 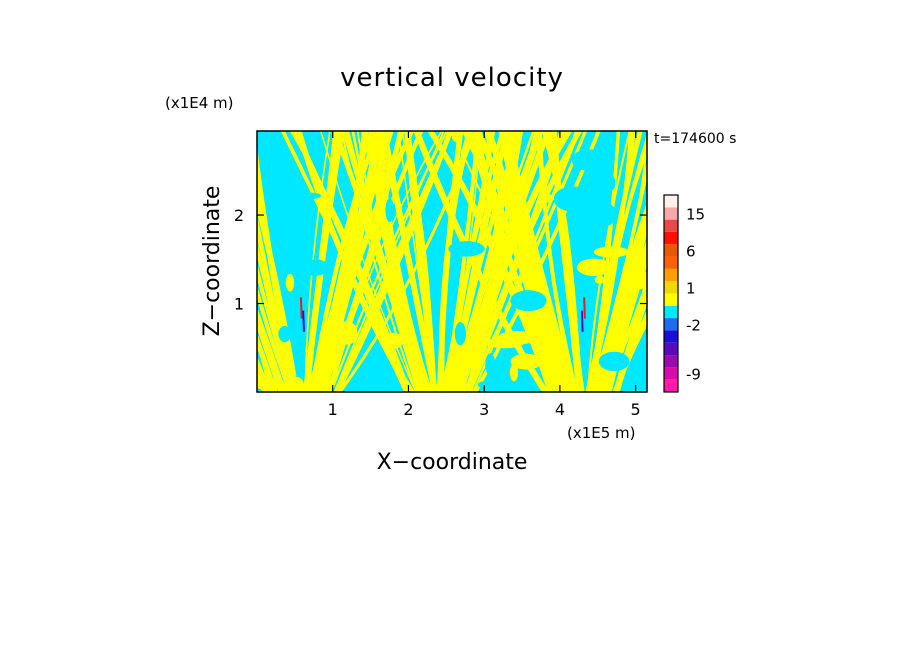 I want to click on x-tick-label: 4, so click(x=560, y=409).